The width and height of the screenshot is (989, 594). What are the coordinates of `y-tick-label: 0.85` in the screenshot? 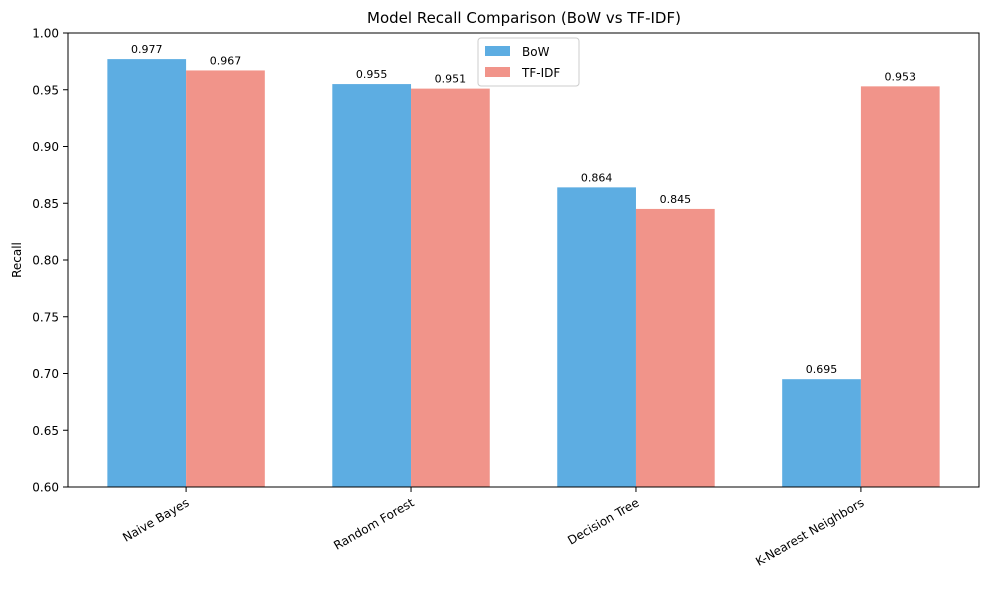 It's located at (45, 204).